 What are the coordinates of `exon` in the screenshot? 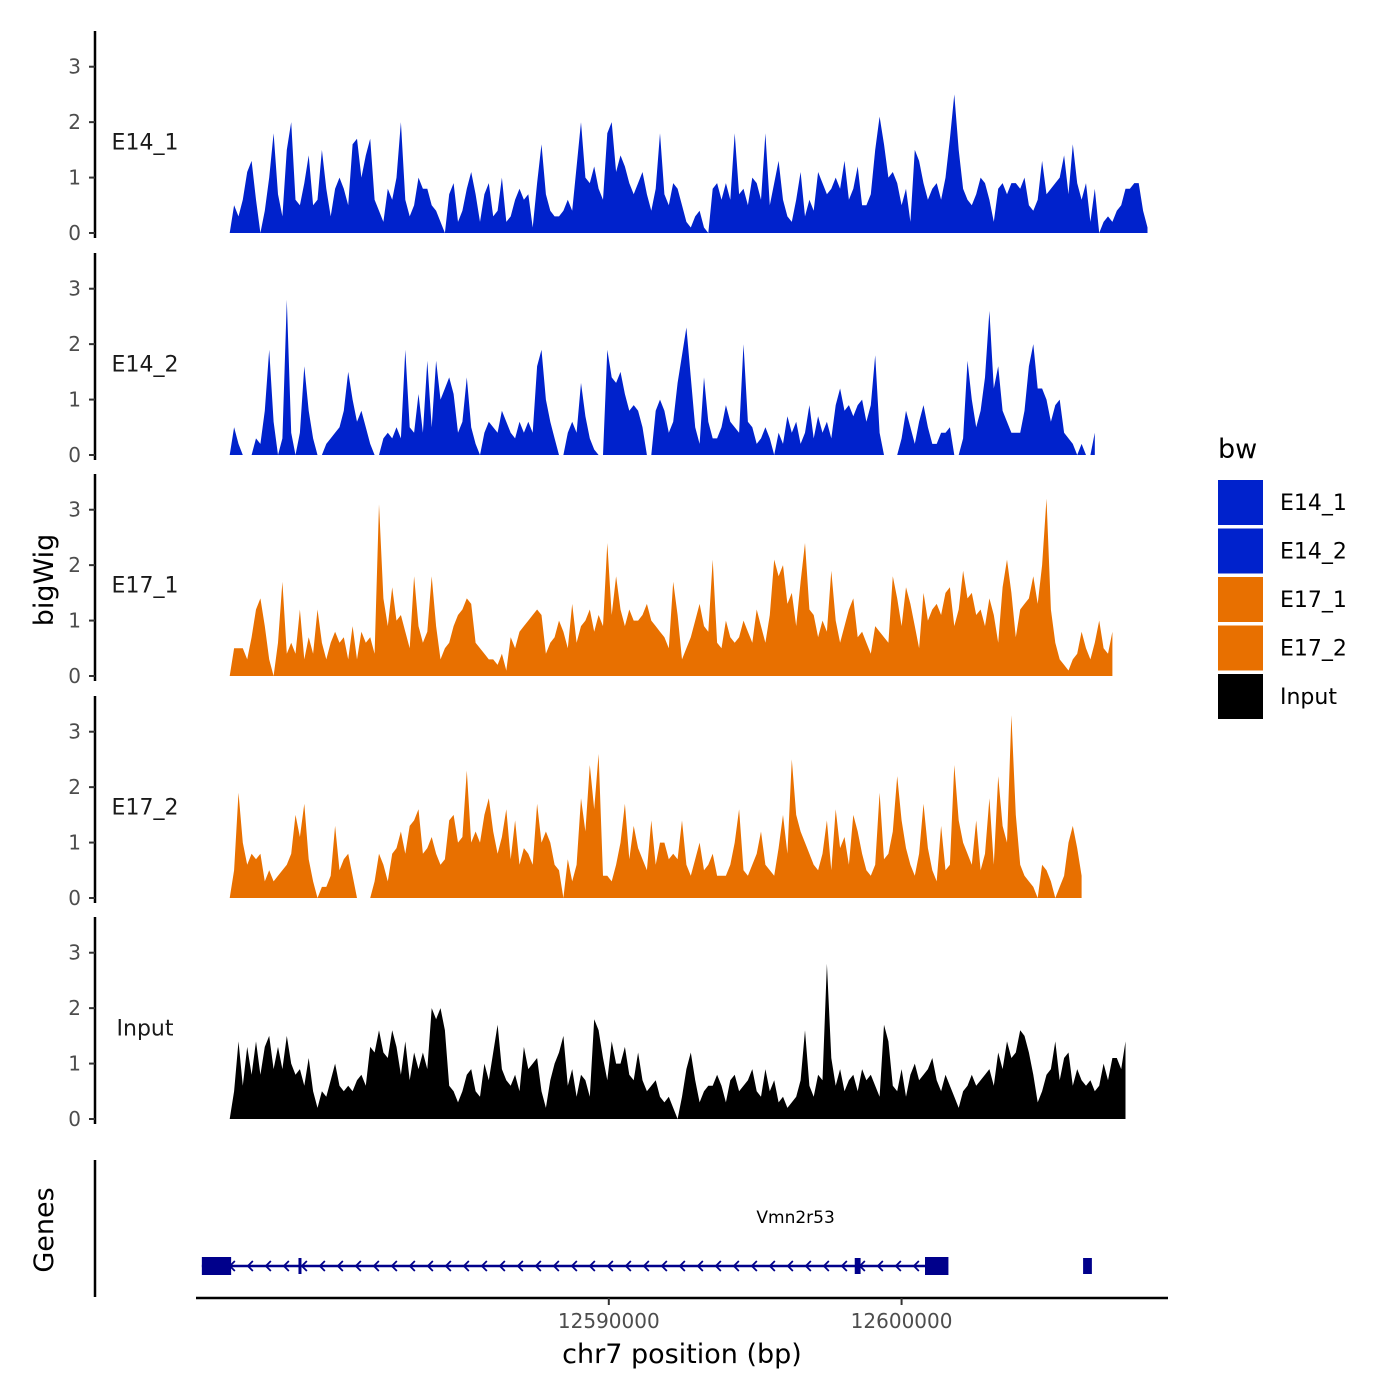 It's located at (1087, 1266).